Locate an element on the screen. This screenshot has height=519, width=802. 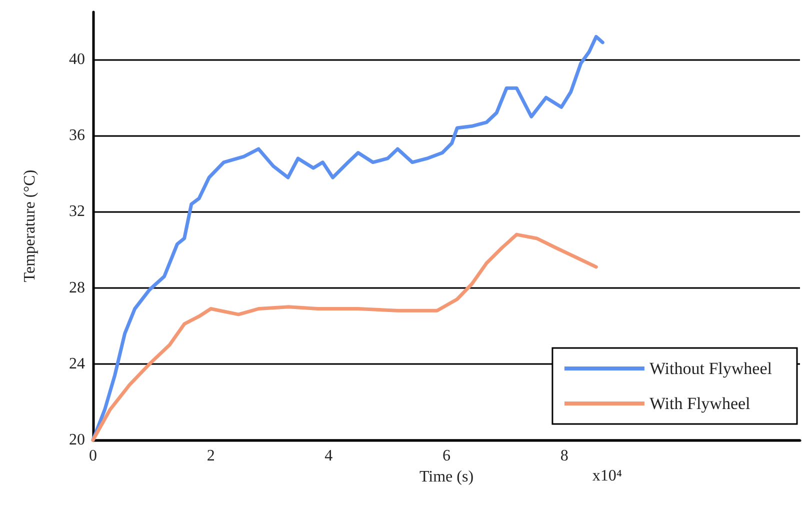
x-tick-label: 2 is located at coordinates (210, 456).